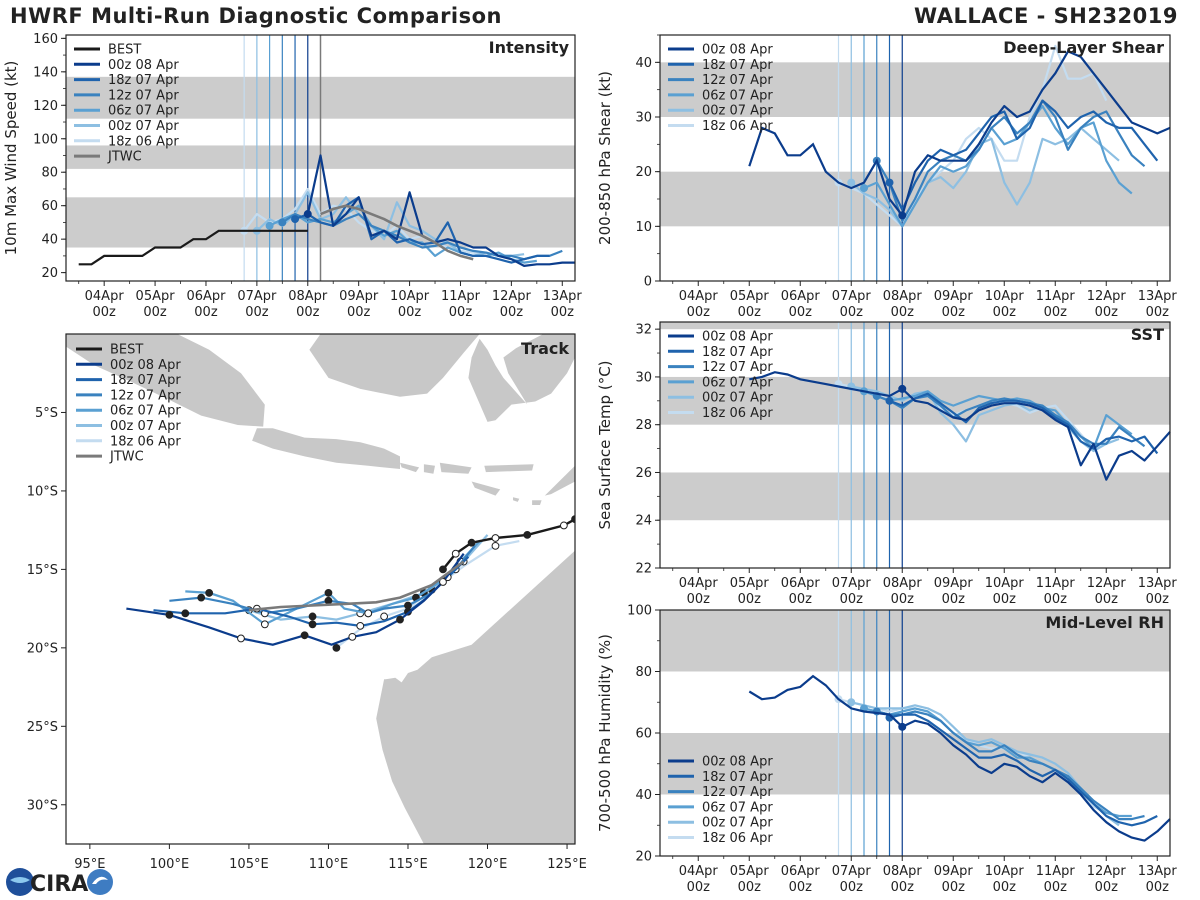  I want to click on legend-label: BEST, so click(124, 50).